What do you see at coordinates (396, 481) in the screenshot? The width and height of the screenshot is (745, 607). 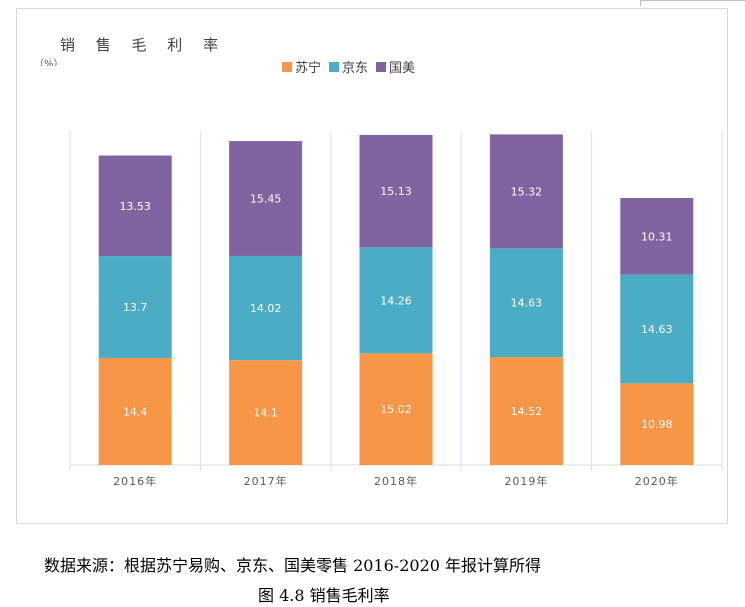 I see `x-tick-label: 2018年` at bounding box center [396, 481].